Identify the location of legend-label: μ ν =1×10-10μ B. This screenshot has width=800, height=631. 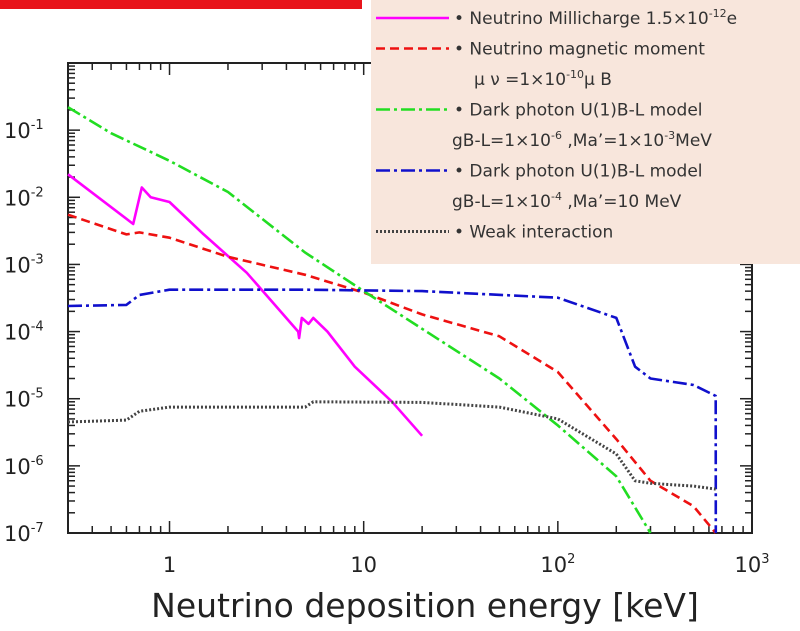
(543, 79).